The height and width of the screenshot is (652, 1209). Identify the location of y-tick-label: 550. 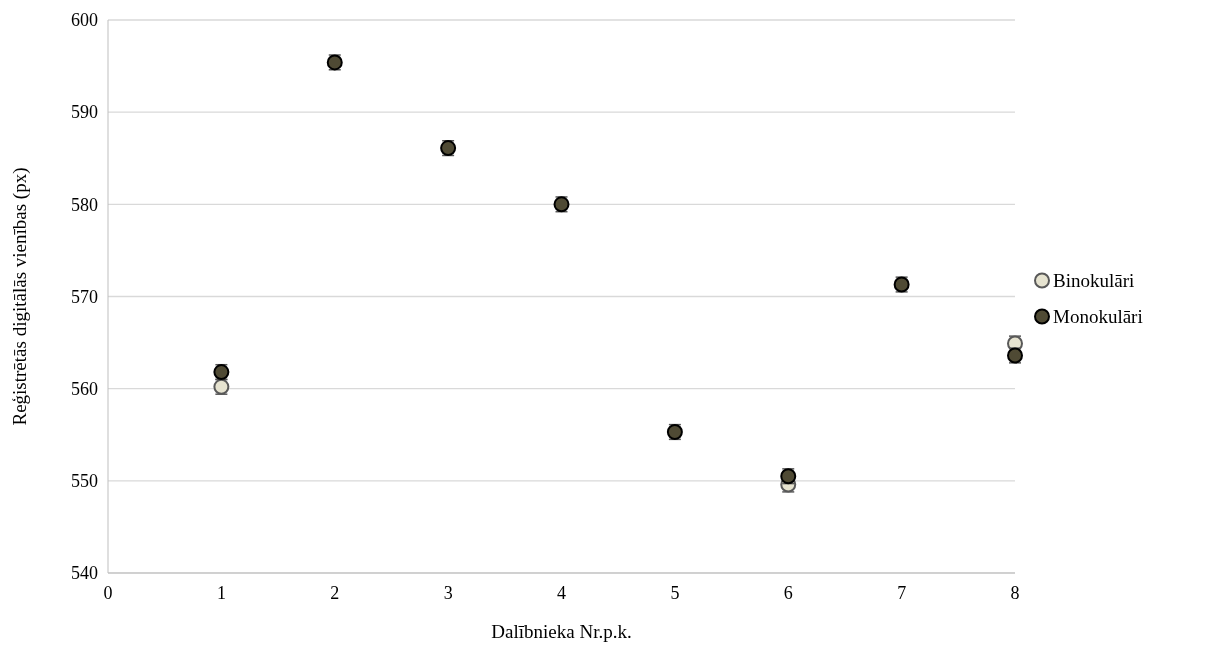
(84, 481).